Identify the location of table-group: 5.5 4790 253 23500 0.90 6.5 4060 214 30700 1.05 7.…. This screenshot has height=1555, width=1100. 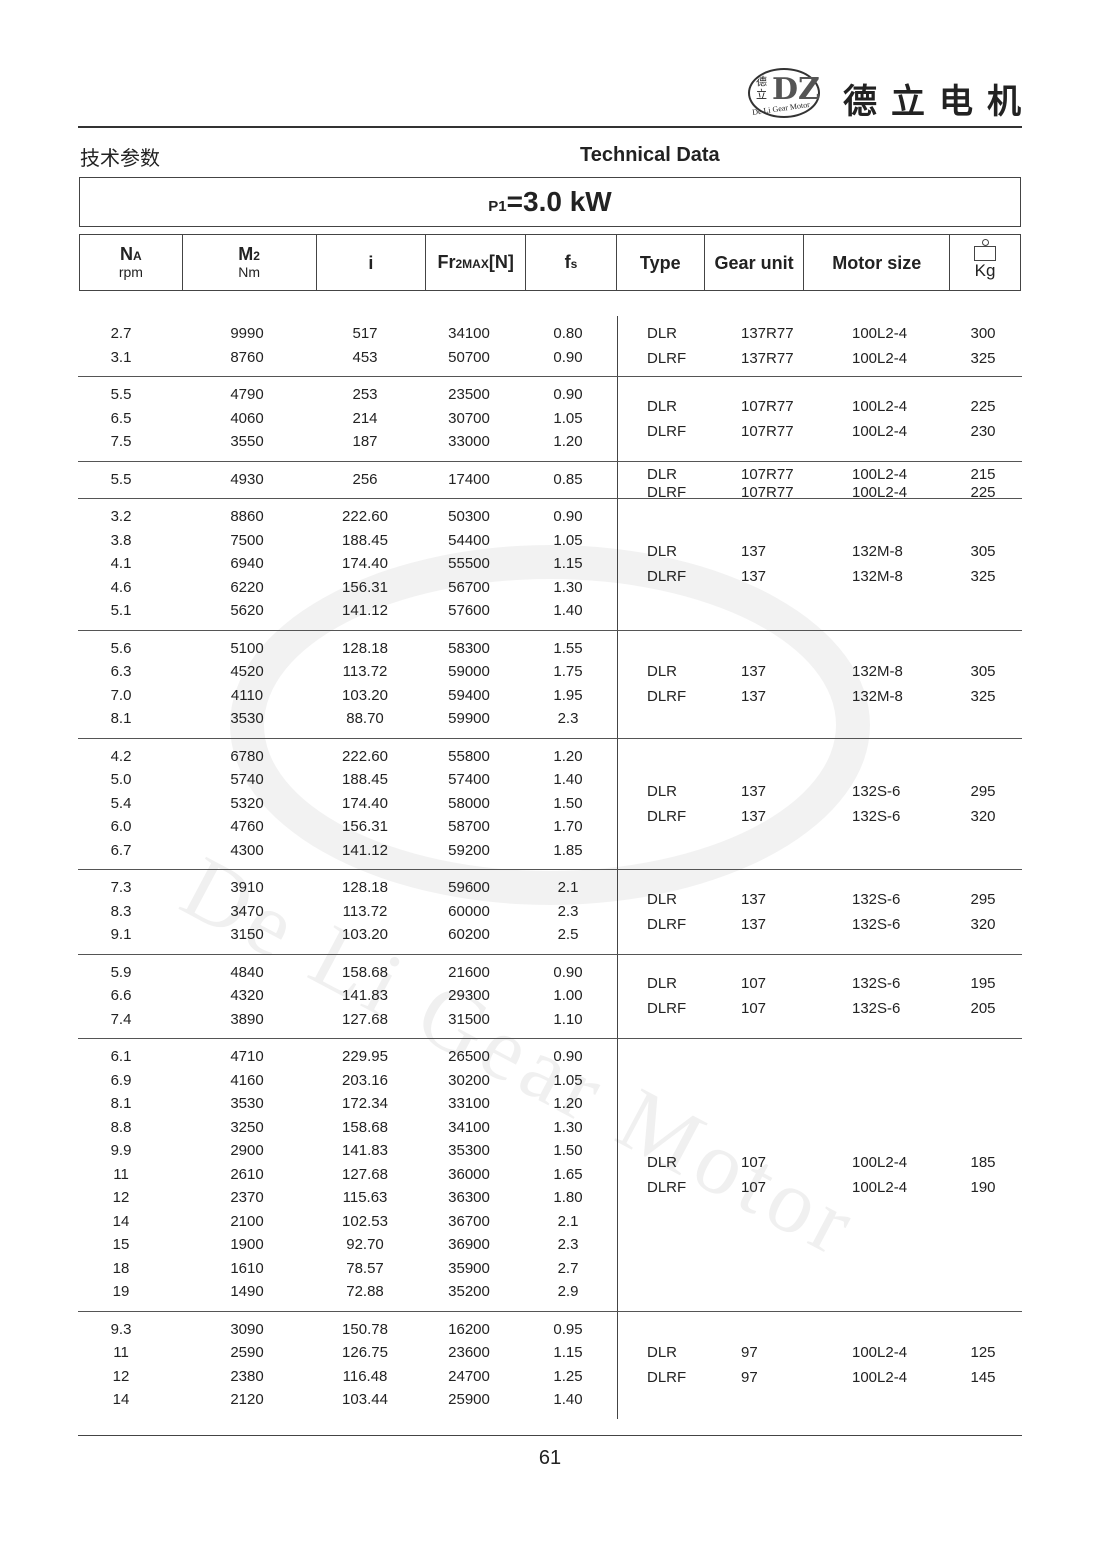
(550, 419).